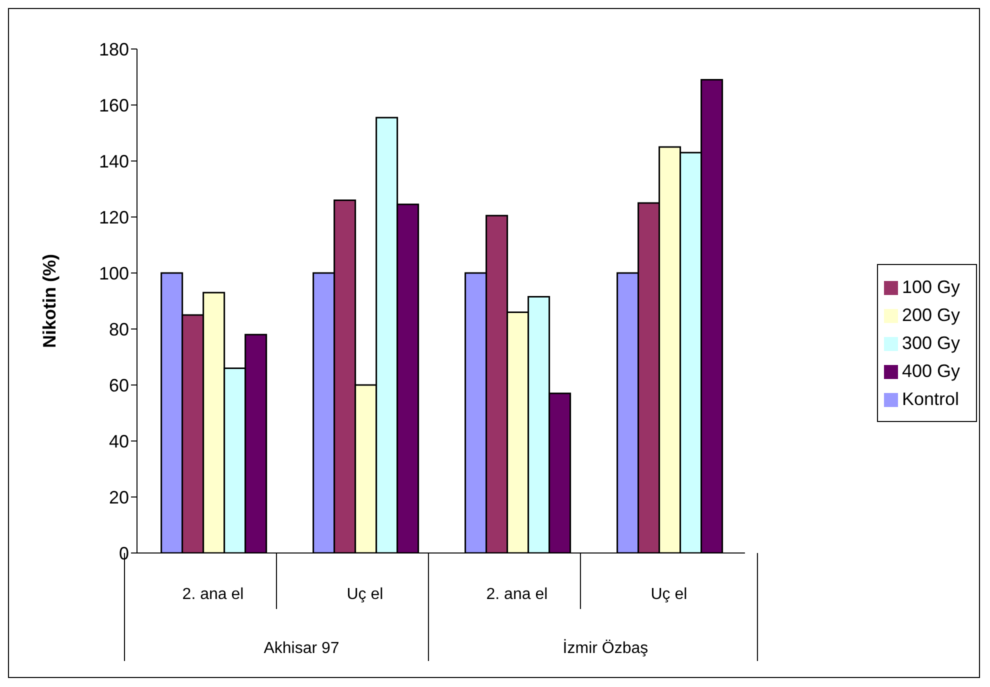  Describe the element at coordinates (118, 441) in the screenshot. I see `y-tick-label: 40` at that location.